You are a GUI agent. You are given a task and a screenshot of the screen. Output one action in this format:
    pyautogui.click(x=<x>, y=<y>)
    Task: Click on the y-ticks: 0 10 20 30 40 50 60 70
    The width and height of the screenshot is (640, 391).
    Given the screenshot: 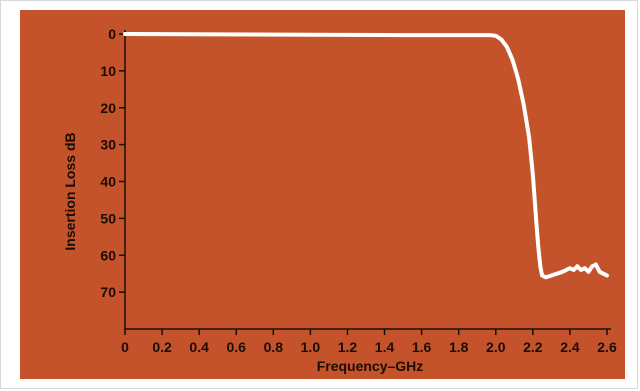 What is the action you would take?
    pyautogui.click(x=112, y=163)
    